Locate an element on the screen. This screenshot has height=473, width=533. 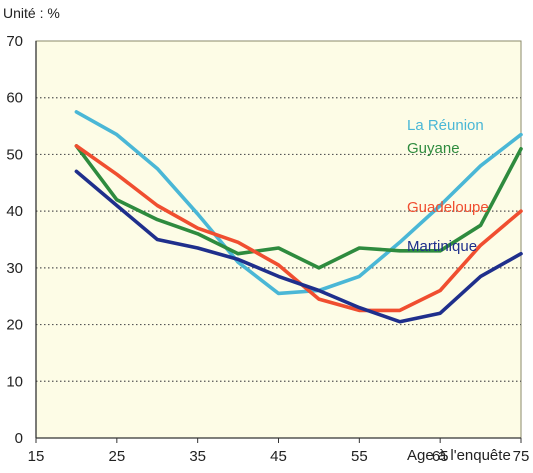
x-tick-labels: 15 25 35 45 55 65 75 is located at coordinates (279, 451).